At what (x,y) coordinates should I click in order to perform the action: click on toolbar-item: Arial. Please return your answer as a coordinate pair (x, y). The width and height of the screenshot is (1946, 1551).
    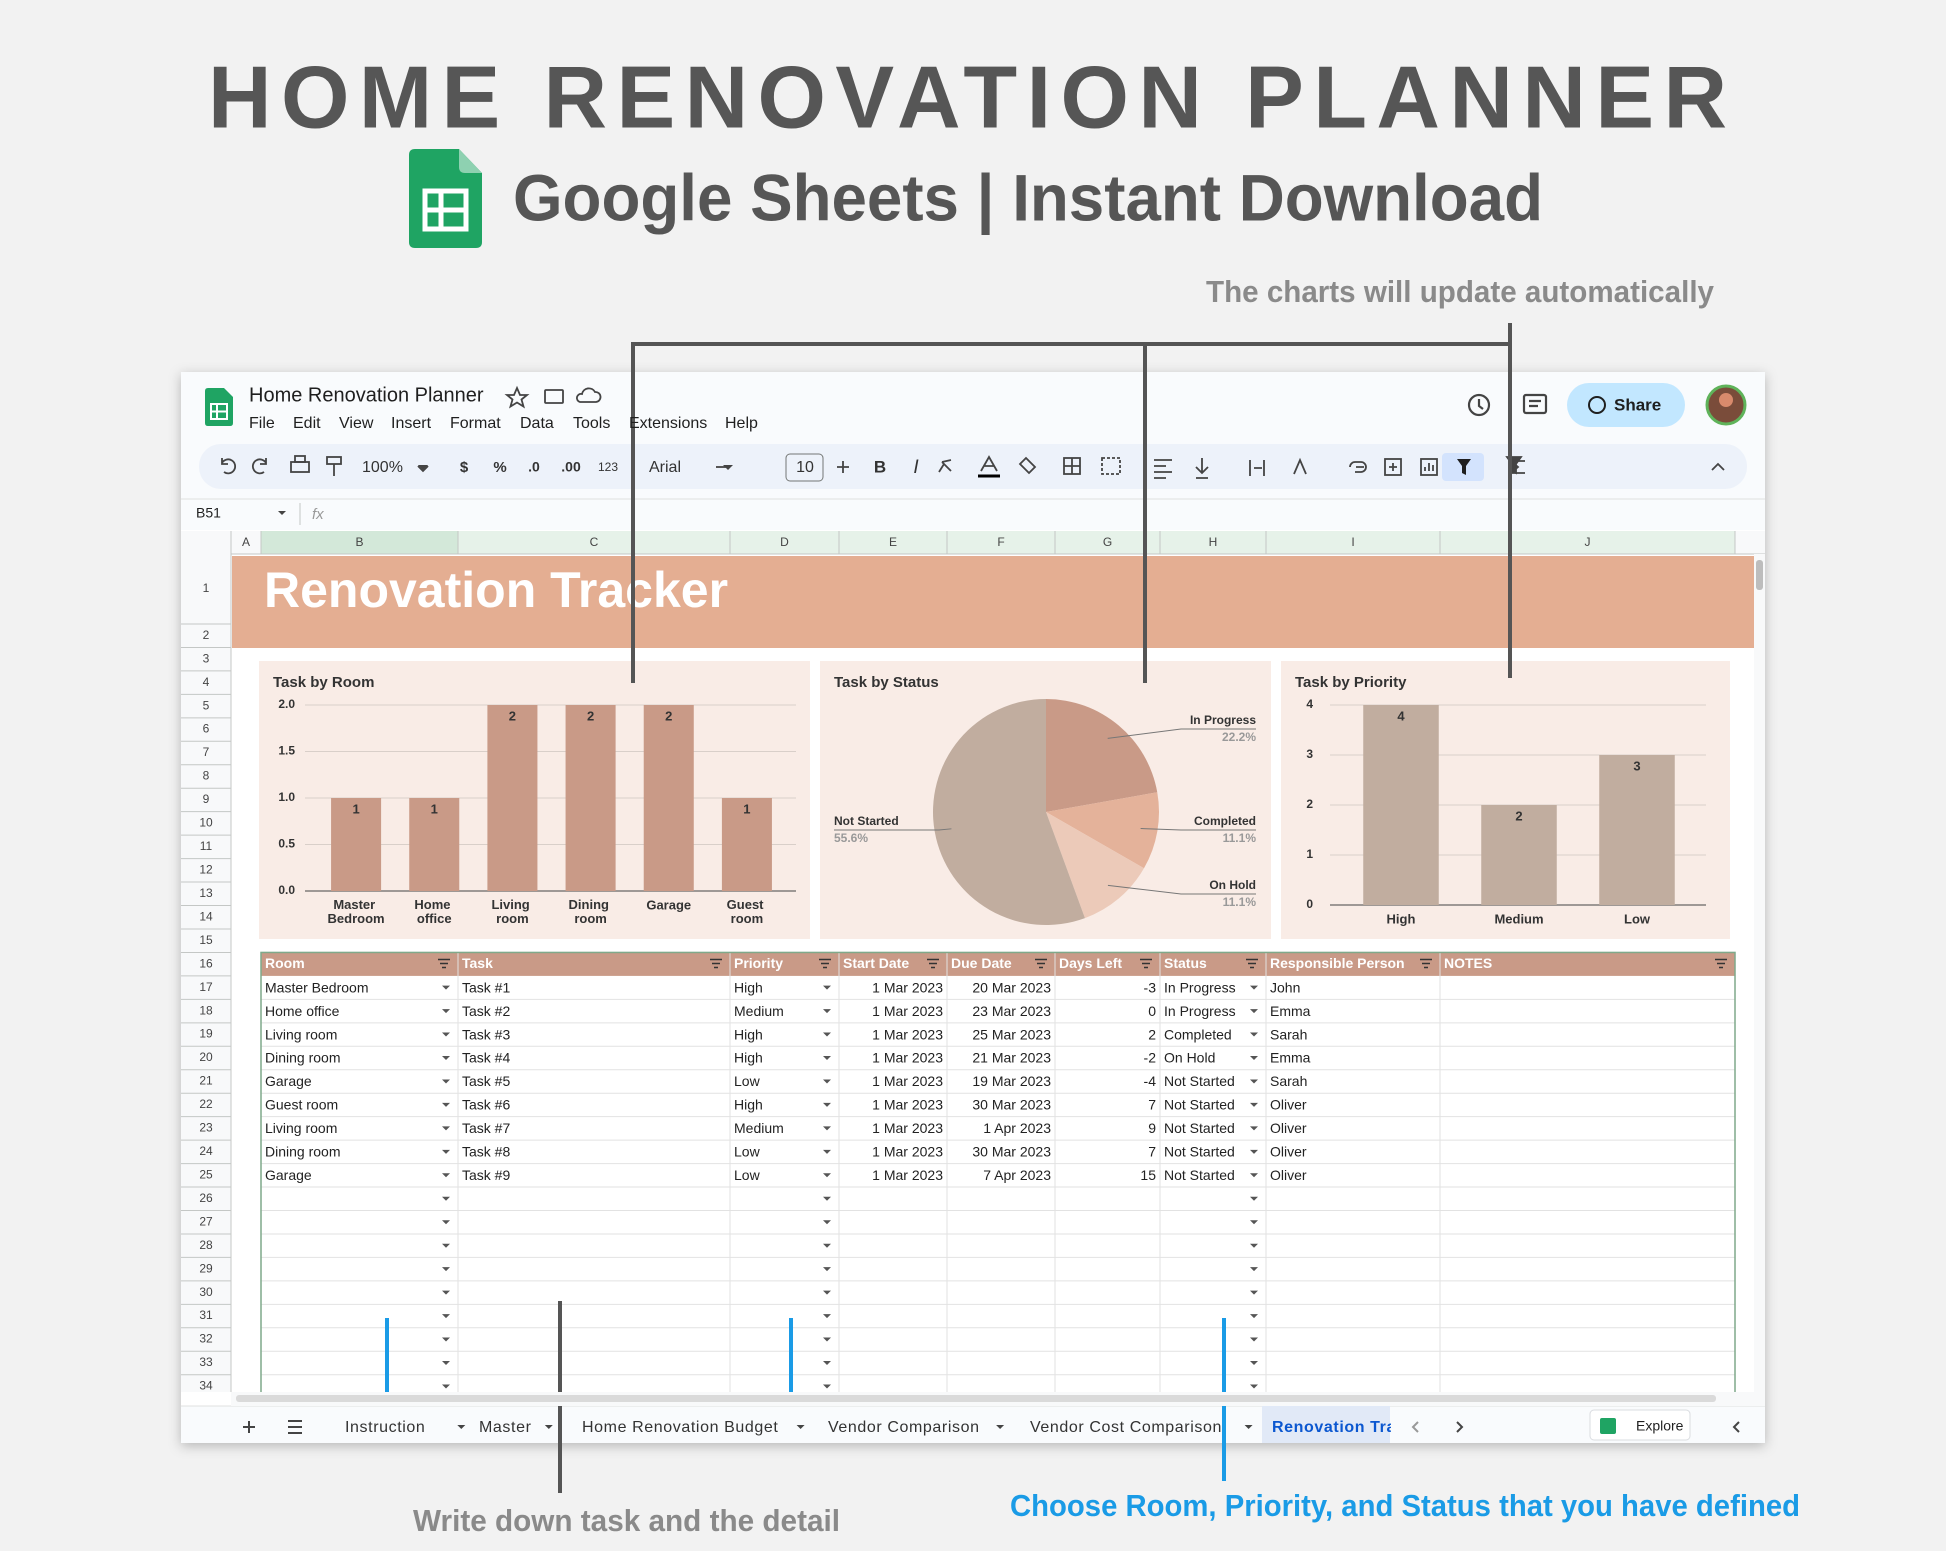
    Looking at the image, I should click on (665, 467).